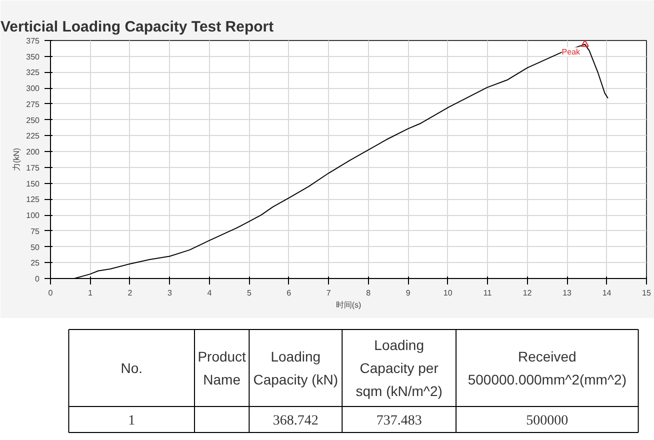 The image size is (654, 440). Describe the element at coordinates (169, 293) in the screenshot. I see `x-tick-label: 3` at that location.